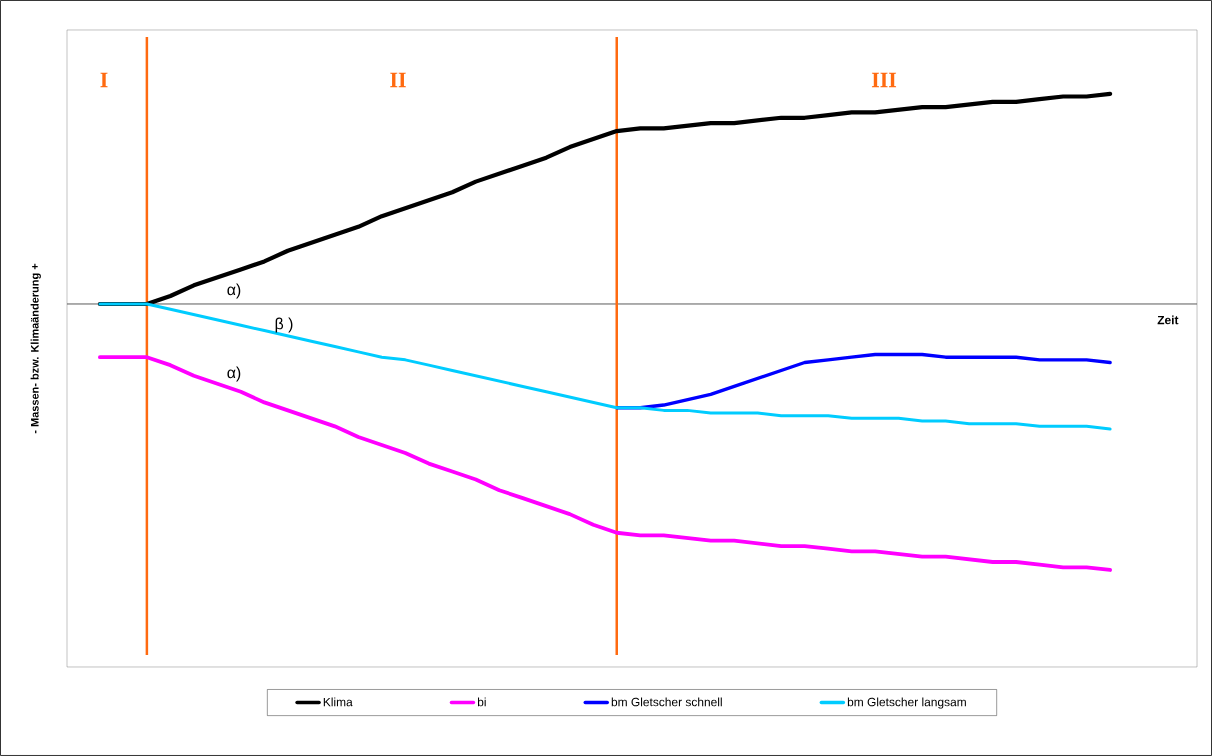 The image size is (1212, 756). Describe the element at coordinates (35, 348) in the screenshot. I see `y-axis-title: - Massen- bzw. Klimaänderung +` at that location.